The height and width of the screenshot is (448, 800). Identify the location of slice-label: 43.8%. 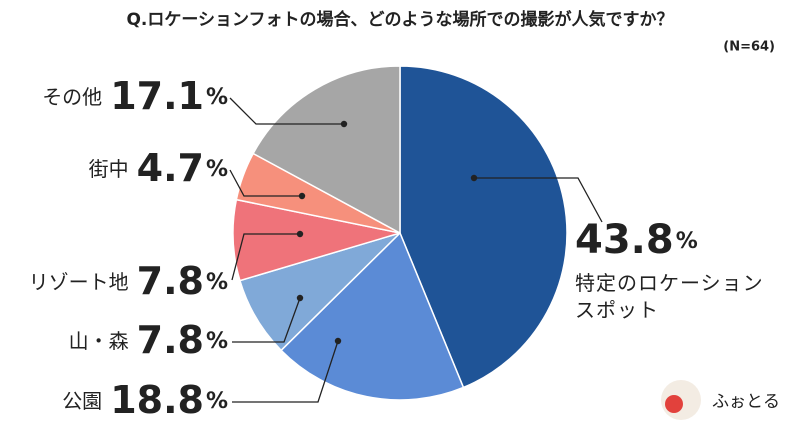
(636, 240).